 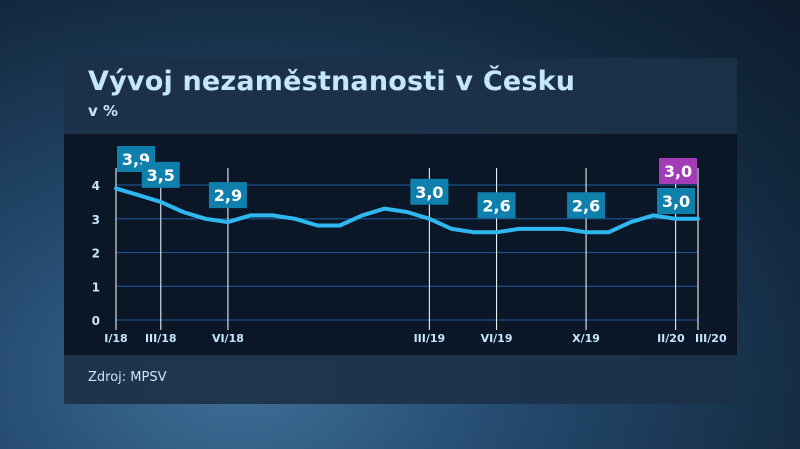 What do you see at coordinates (407, 210) in the screenshot?
I see `series-line` at bounding box center [407, 210].